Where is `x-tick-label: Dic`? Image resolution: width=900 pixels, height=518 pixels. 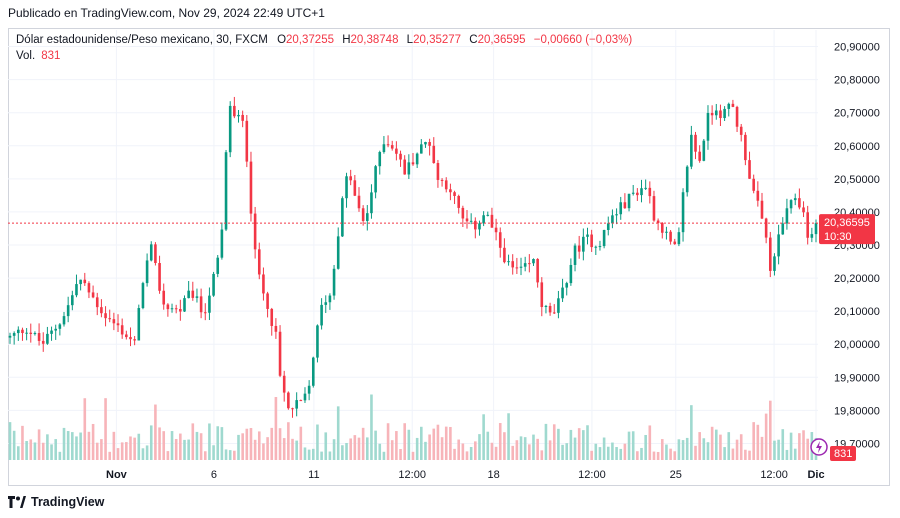 x-tick-label: Dic is located at coordinates (815, 475).